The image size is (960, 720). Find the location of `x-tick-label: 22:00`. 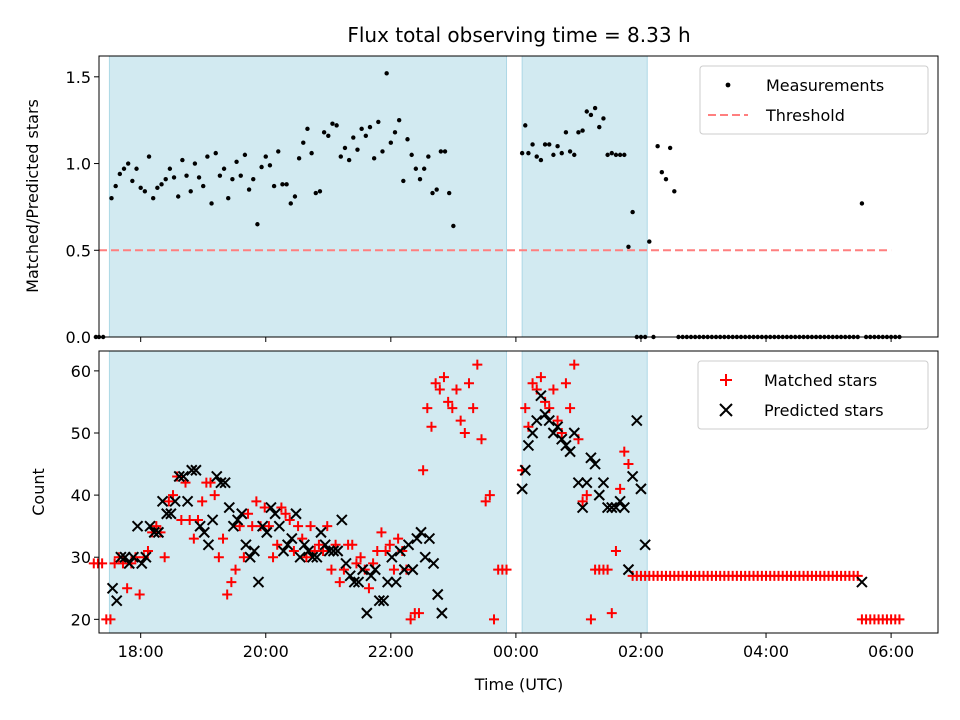

x-tick-label: 22:00 is located at coordinates (391, 651).